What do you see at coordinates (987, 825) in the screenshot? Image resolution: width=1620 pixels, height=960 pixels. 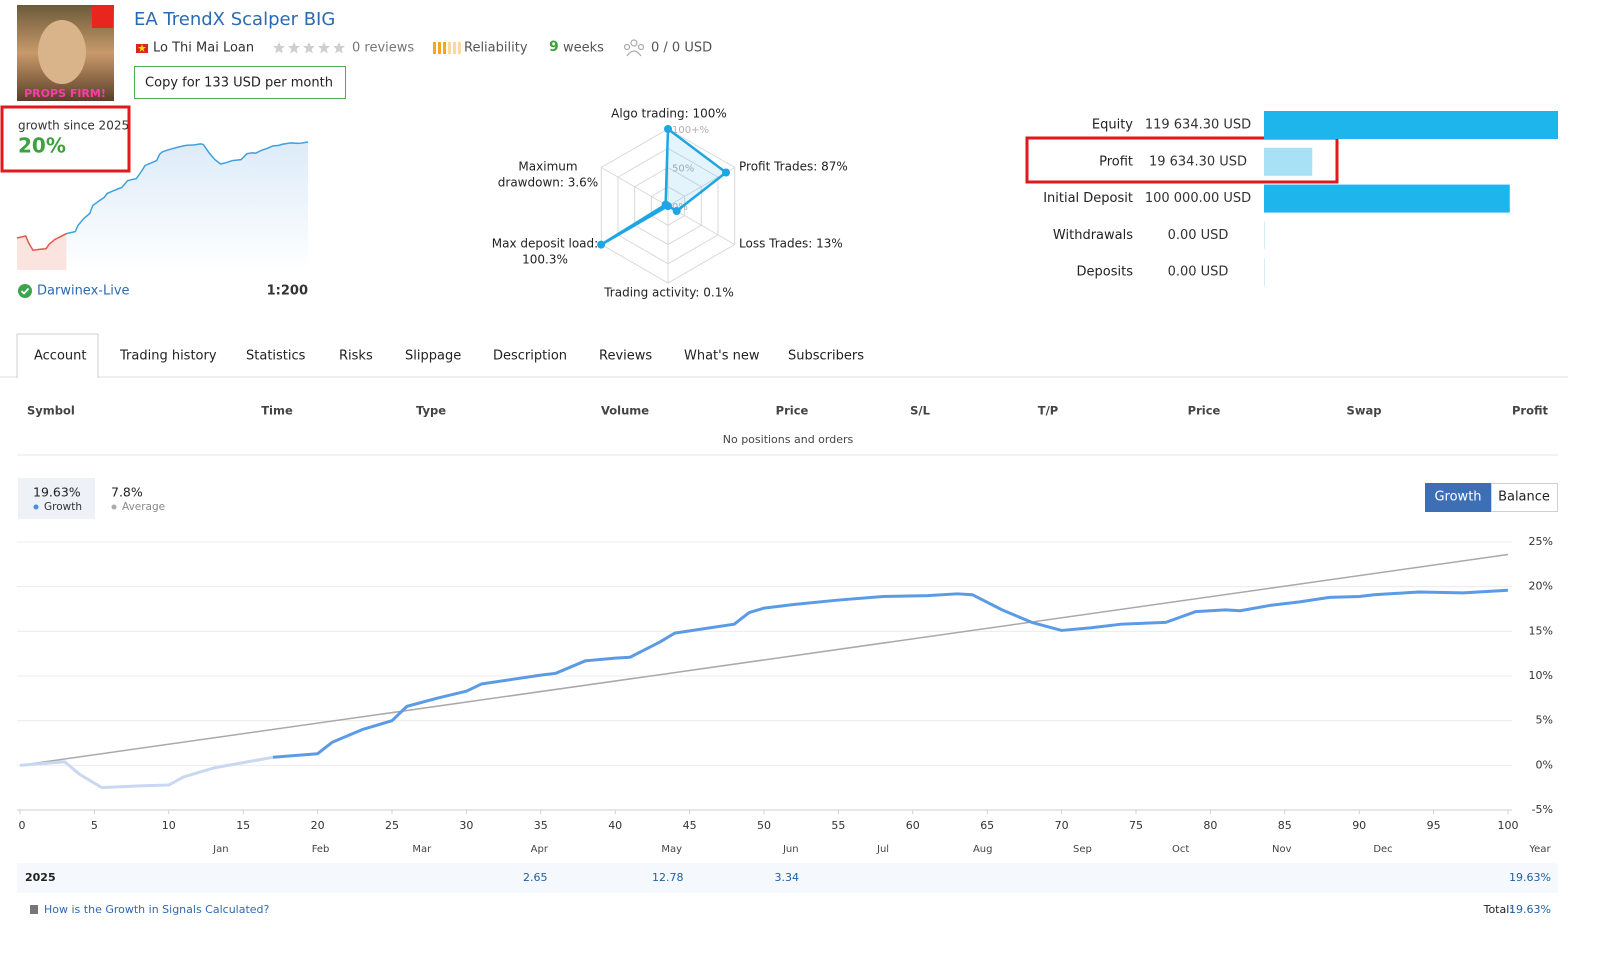 I see `x-tick-label: 65` at bounding box center [987, 825].